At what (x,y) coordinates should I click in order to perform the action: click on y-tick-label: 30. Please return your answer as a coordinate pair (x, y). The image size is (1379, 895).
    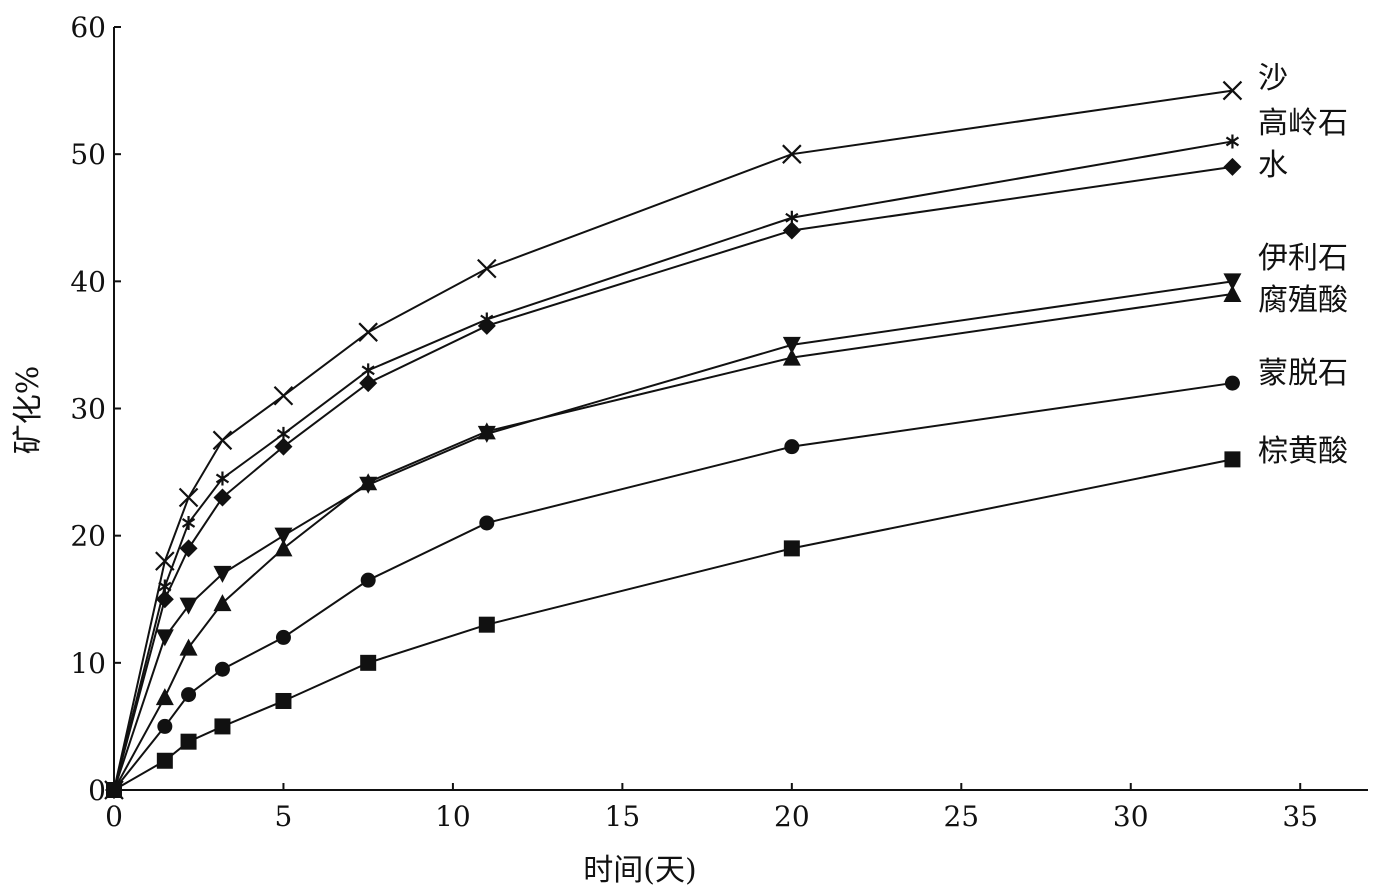
    Looking at the image, I should click on (88, 409).